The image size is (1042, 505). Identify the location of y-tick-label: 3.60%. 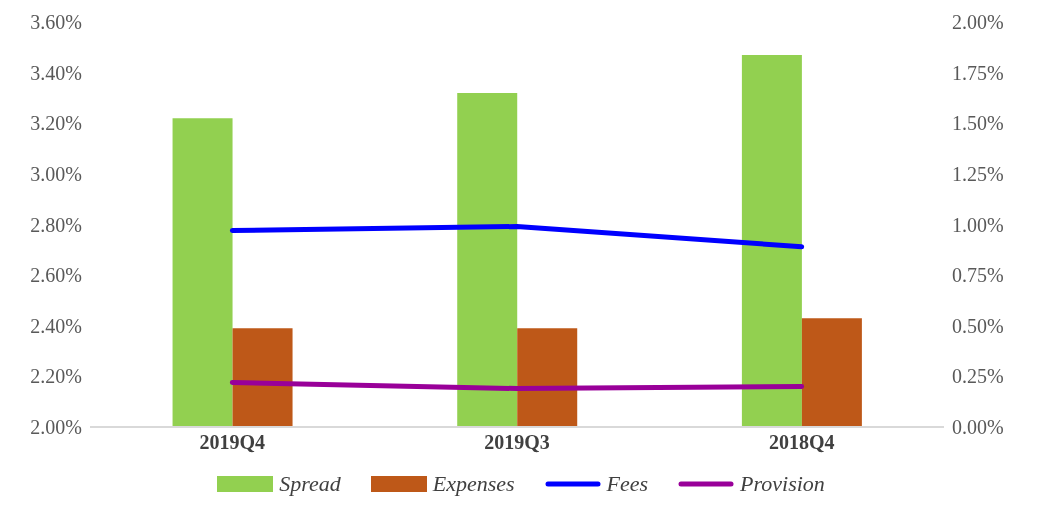
(56, 22).